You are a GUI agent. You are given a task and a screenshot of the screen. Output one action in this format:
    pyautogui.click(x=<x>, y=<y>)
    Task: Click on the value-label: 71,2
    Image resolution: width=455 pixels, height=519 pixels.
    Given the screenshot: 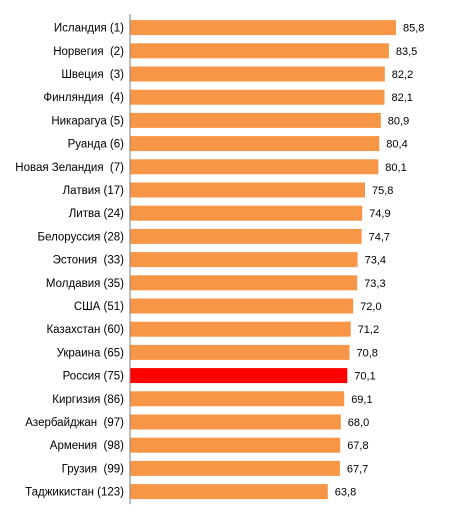 What is the action you would take?
    pyautogui.click(x=368, y=330)
    